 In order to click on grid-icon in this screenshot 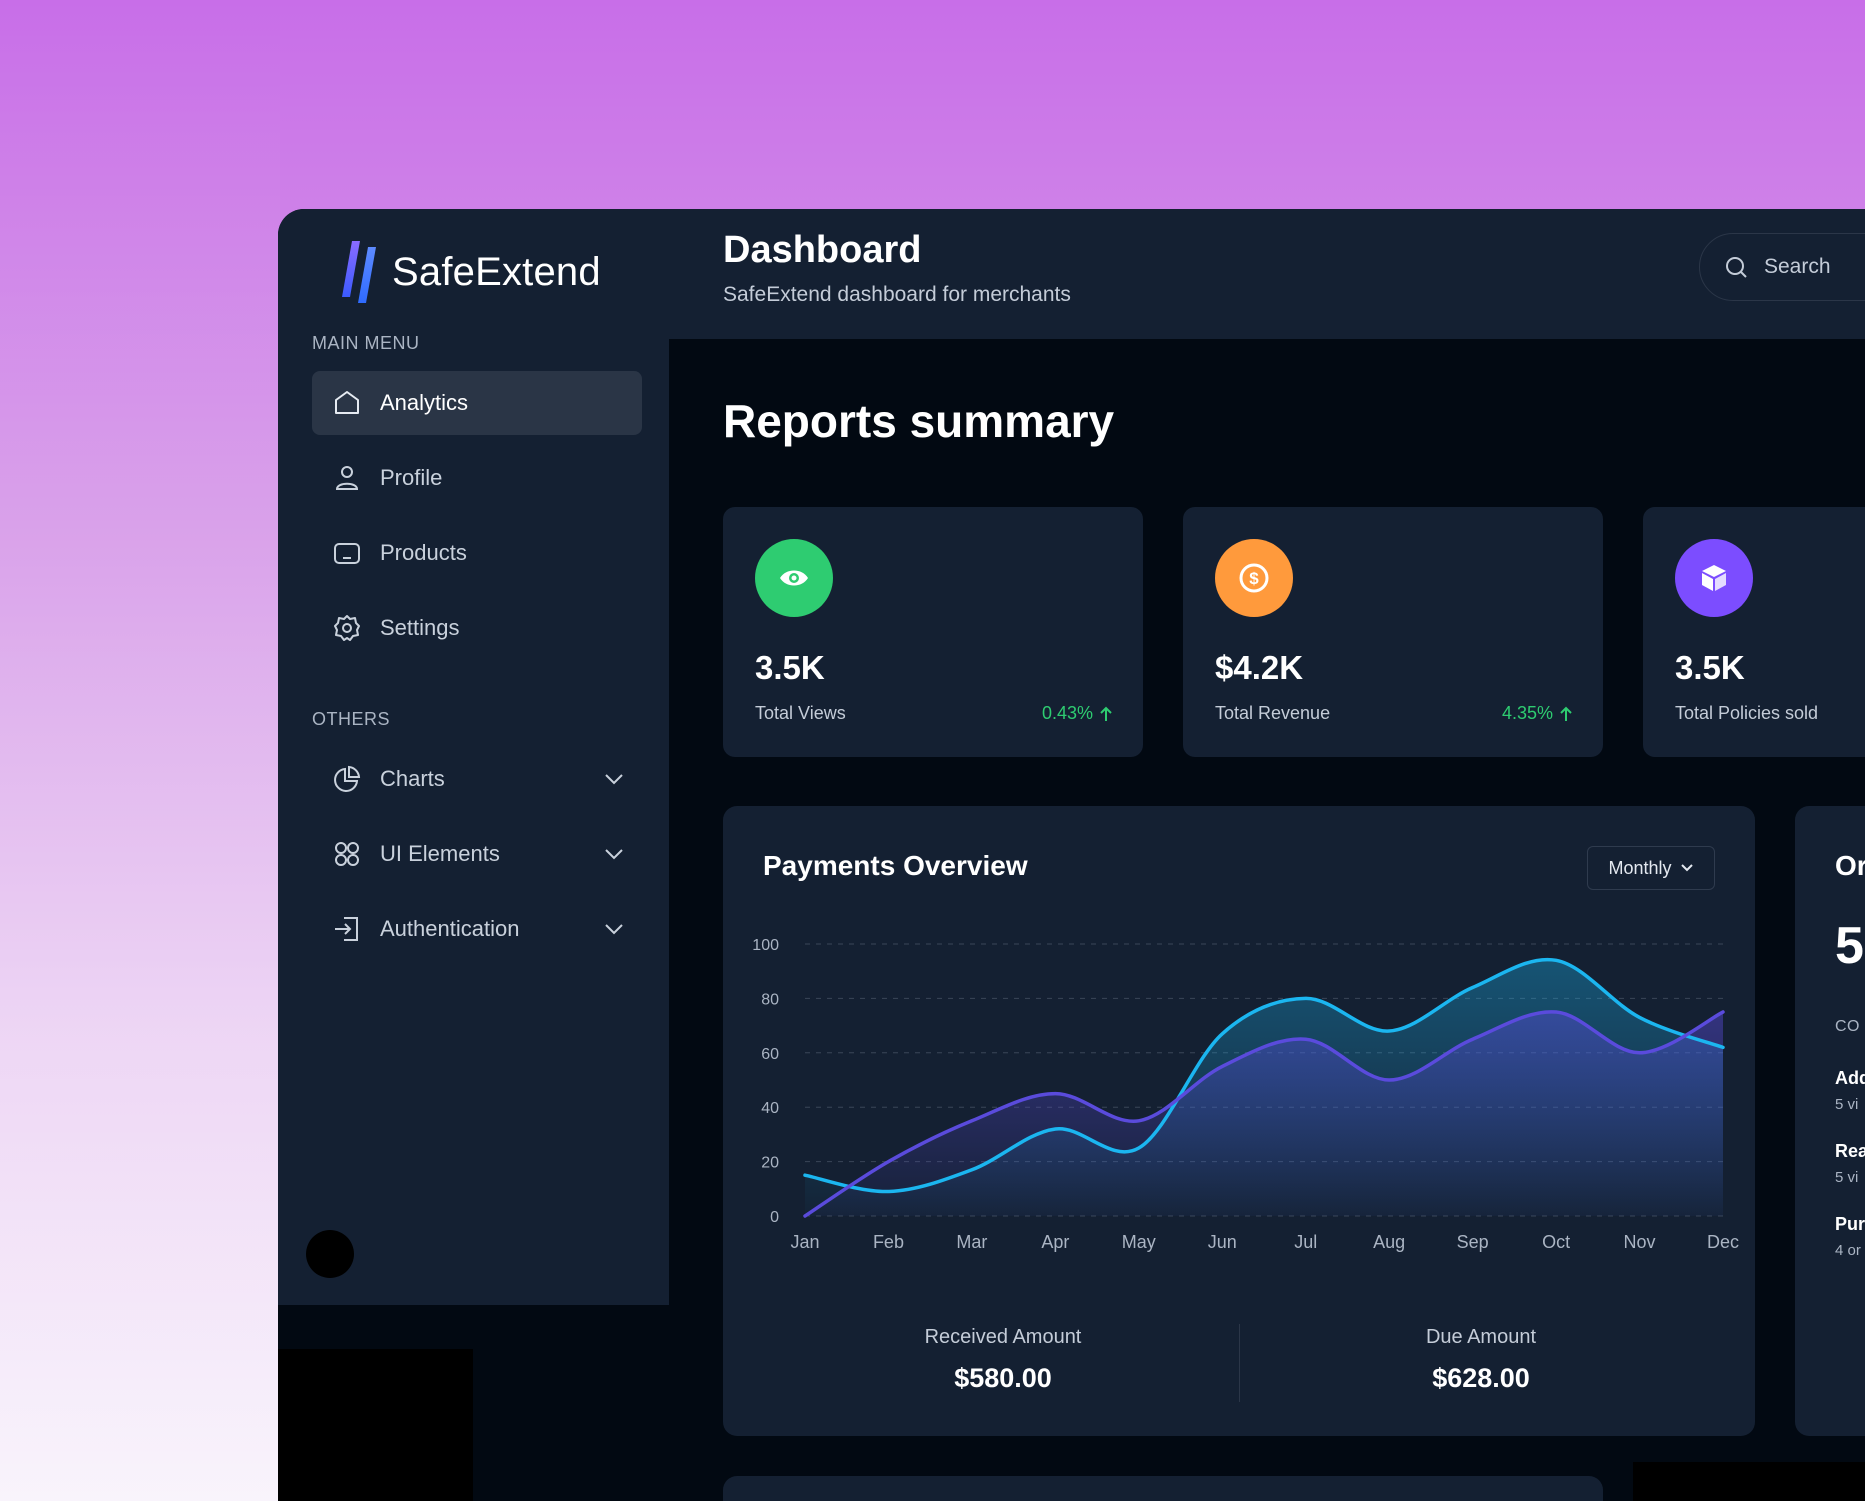, I will do `click(347, 854)`.